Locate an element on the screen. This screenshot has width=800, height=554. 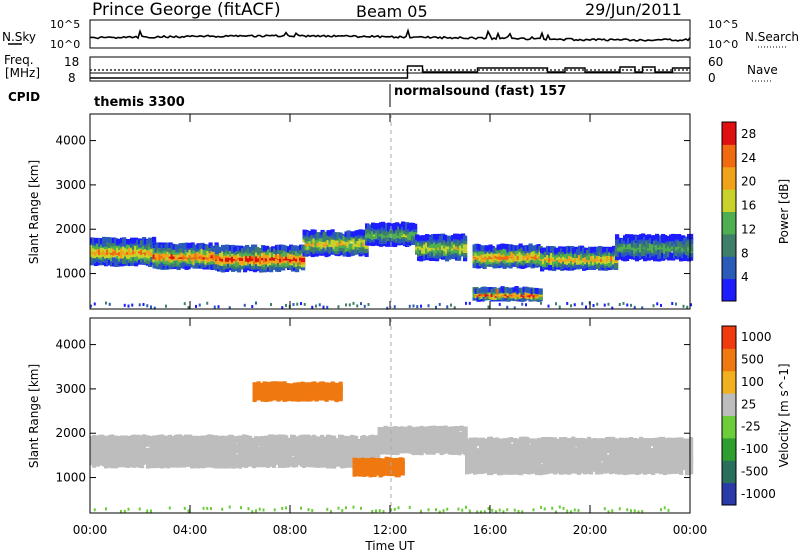
noise-left-label: N.Sky is located at coordinates (19, 37).